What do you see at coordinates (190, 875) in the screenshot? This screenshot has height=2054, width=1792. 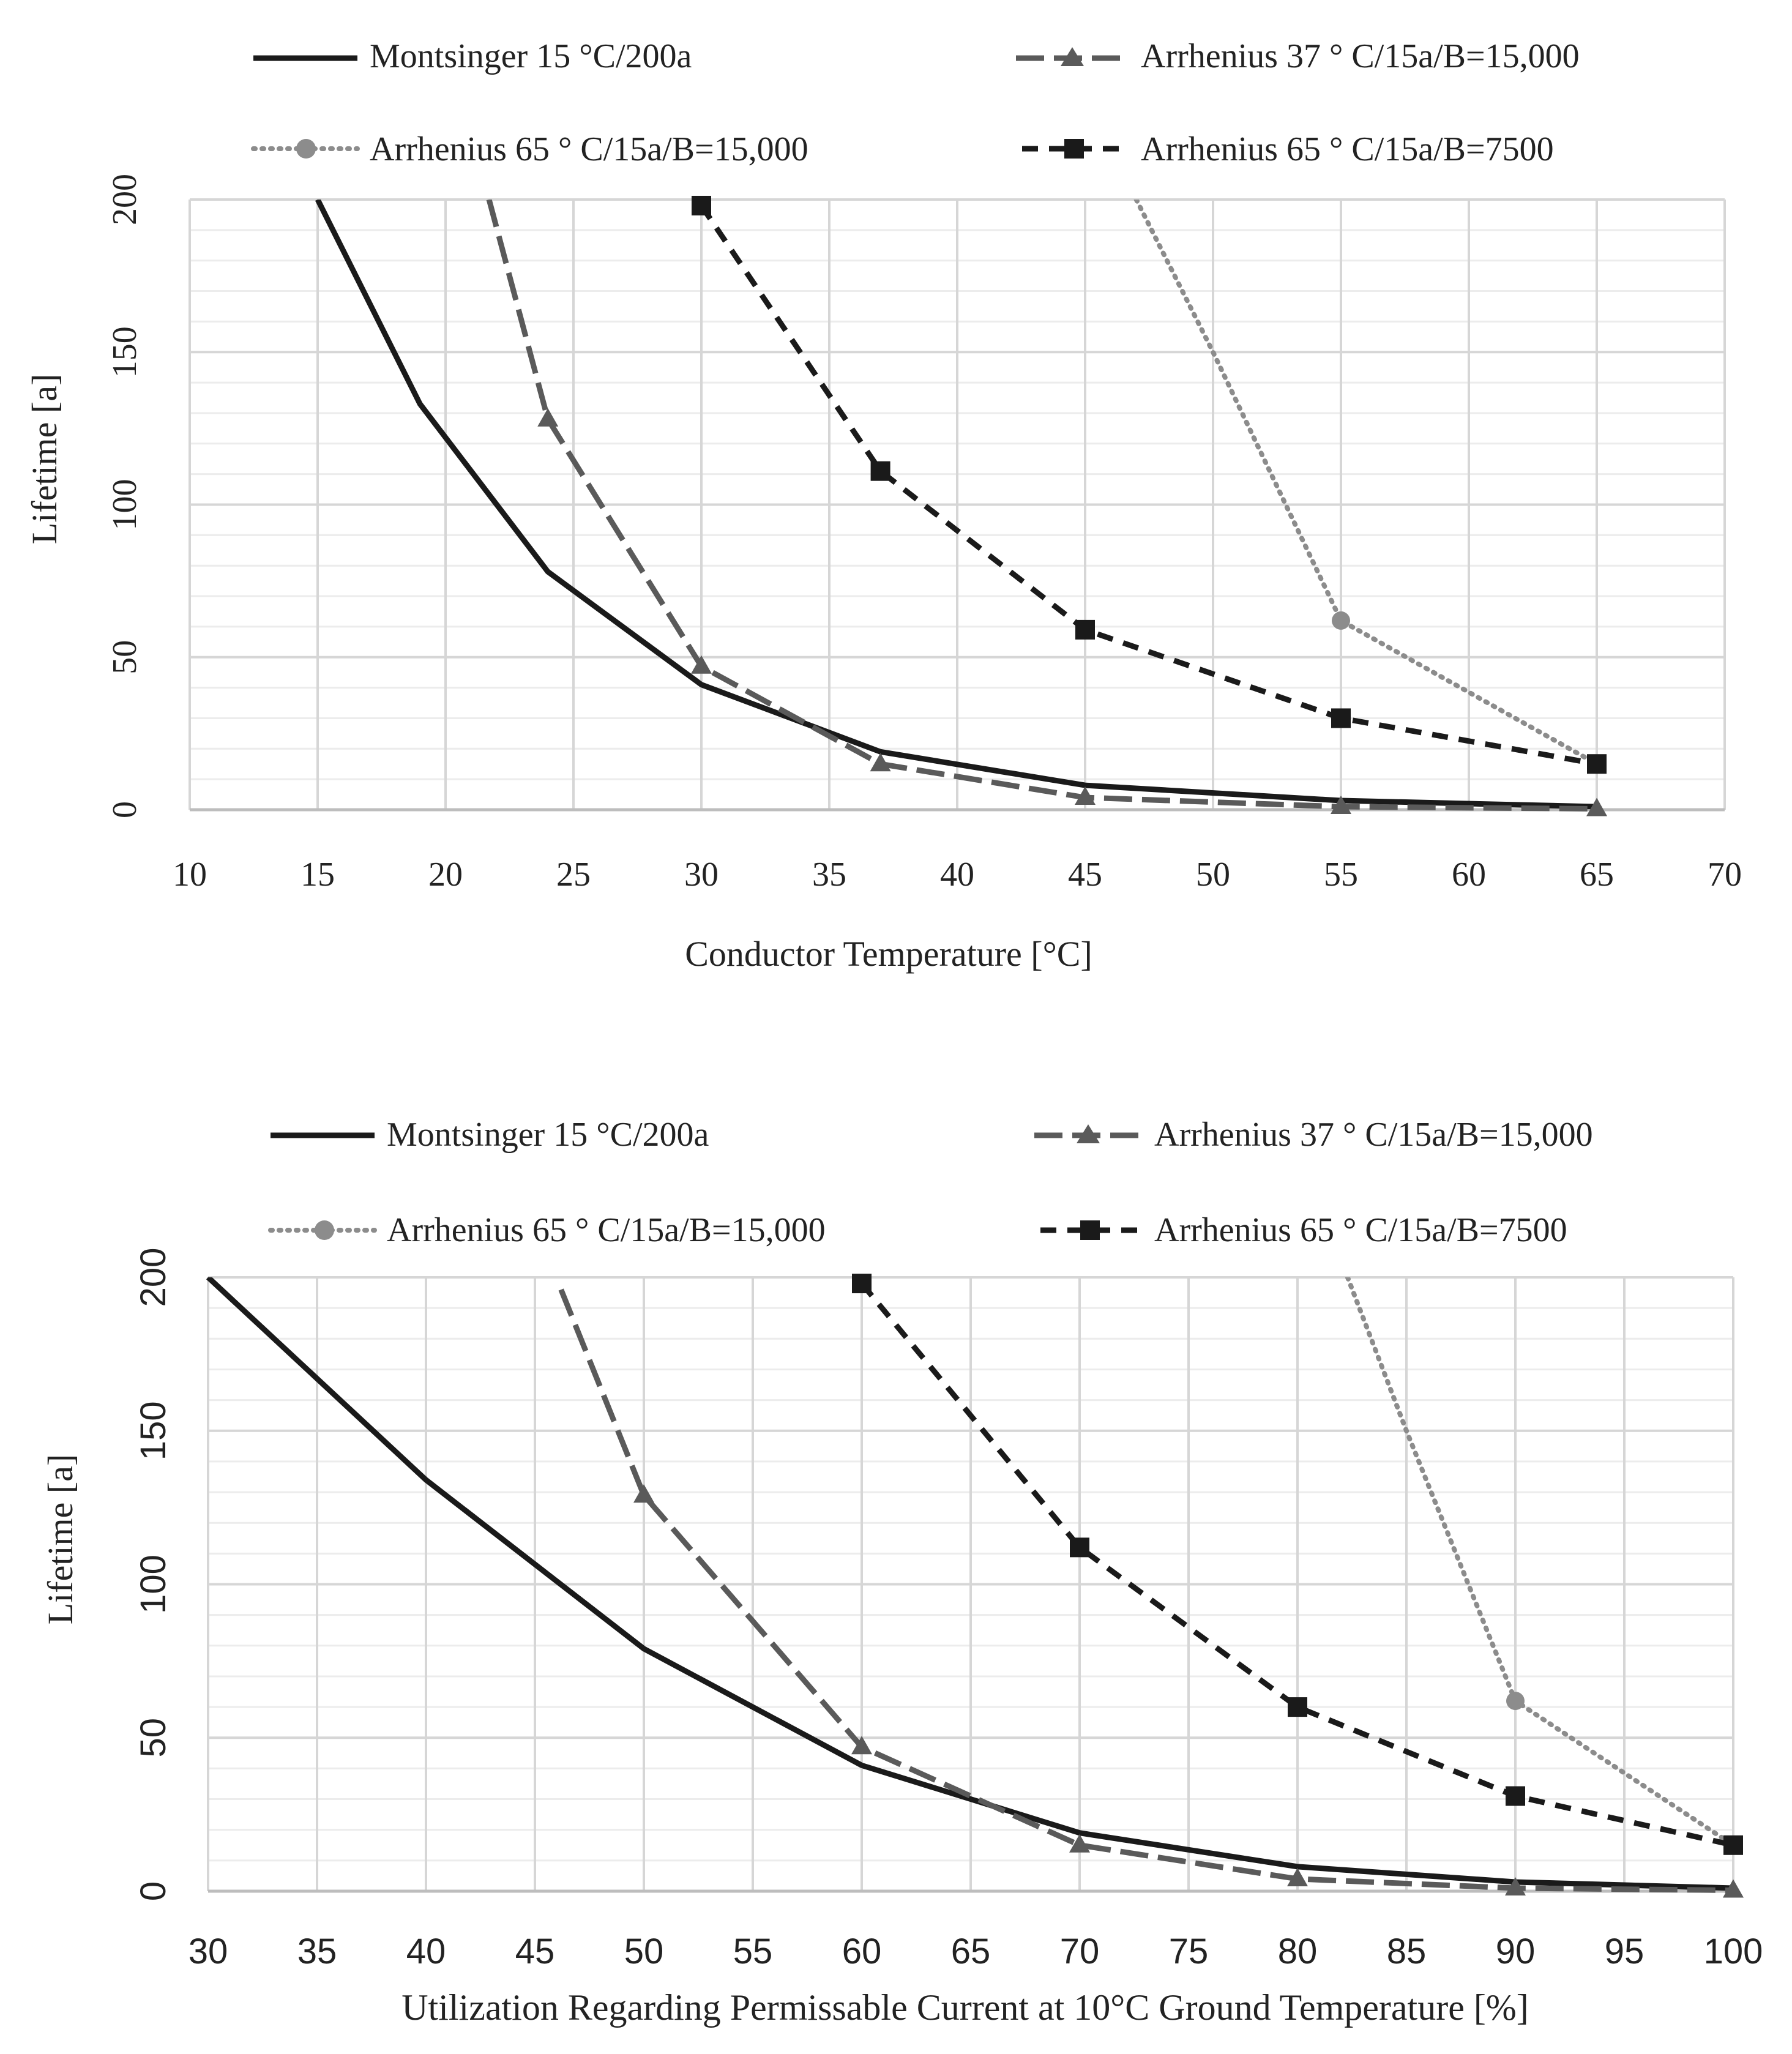 I see `x-tick-label: 10` at bounding box center [190, 875].